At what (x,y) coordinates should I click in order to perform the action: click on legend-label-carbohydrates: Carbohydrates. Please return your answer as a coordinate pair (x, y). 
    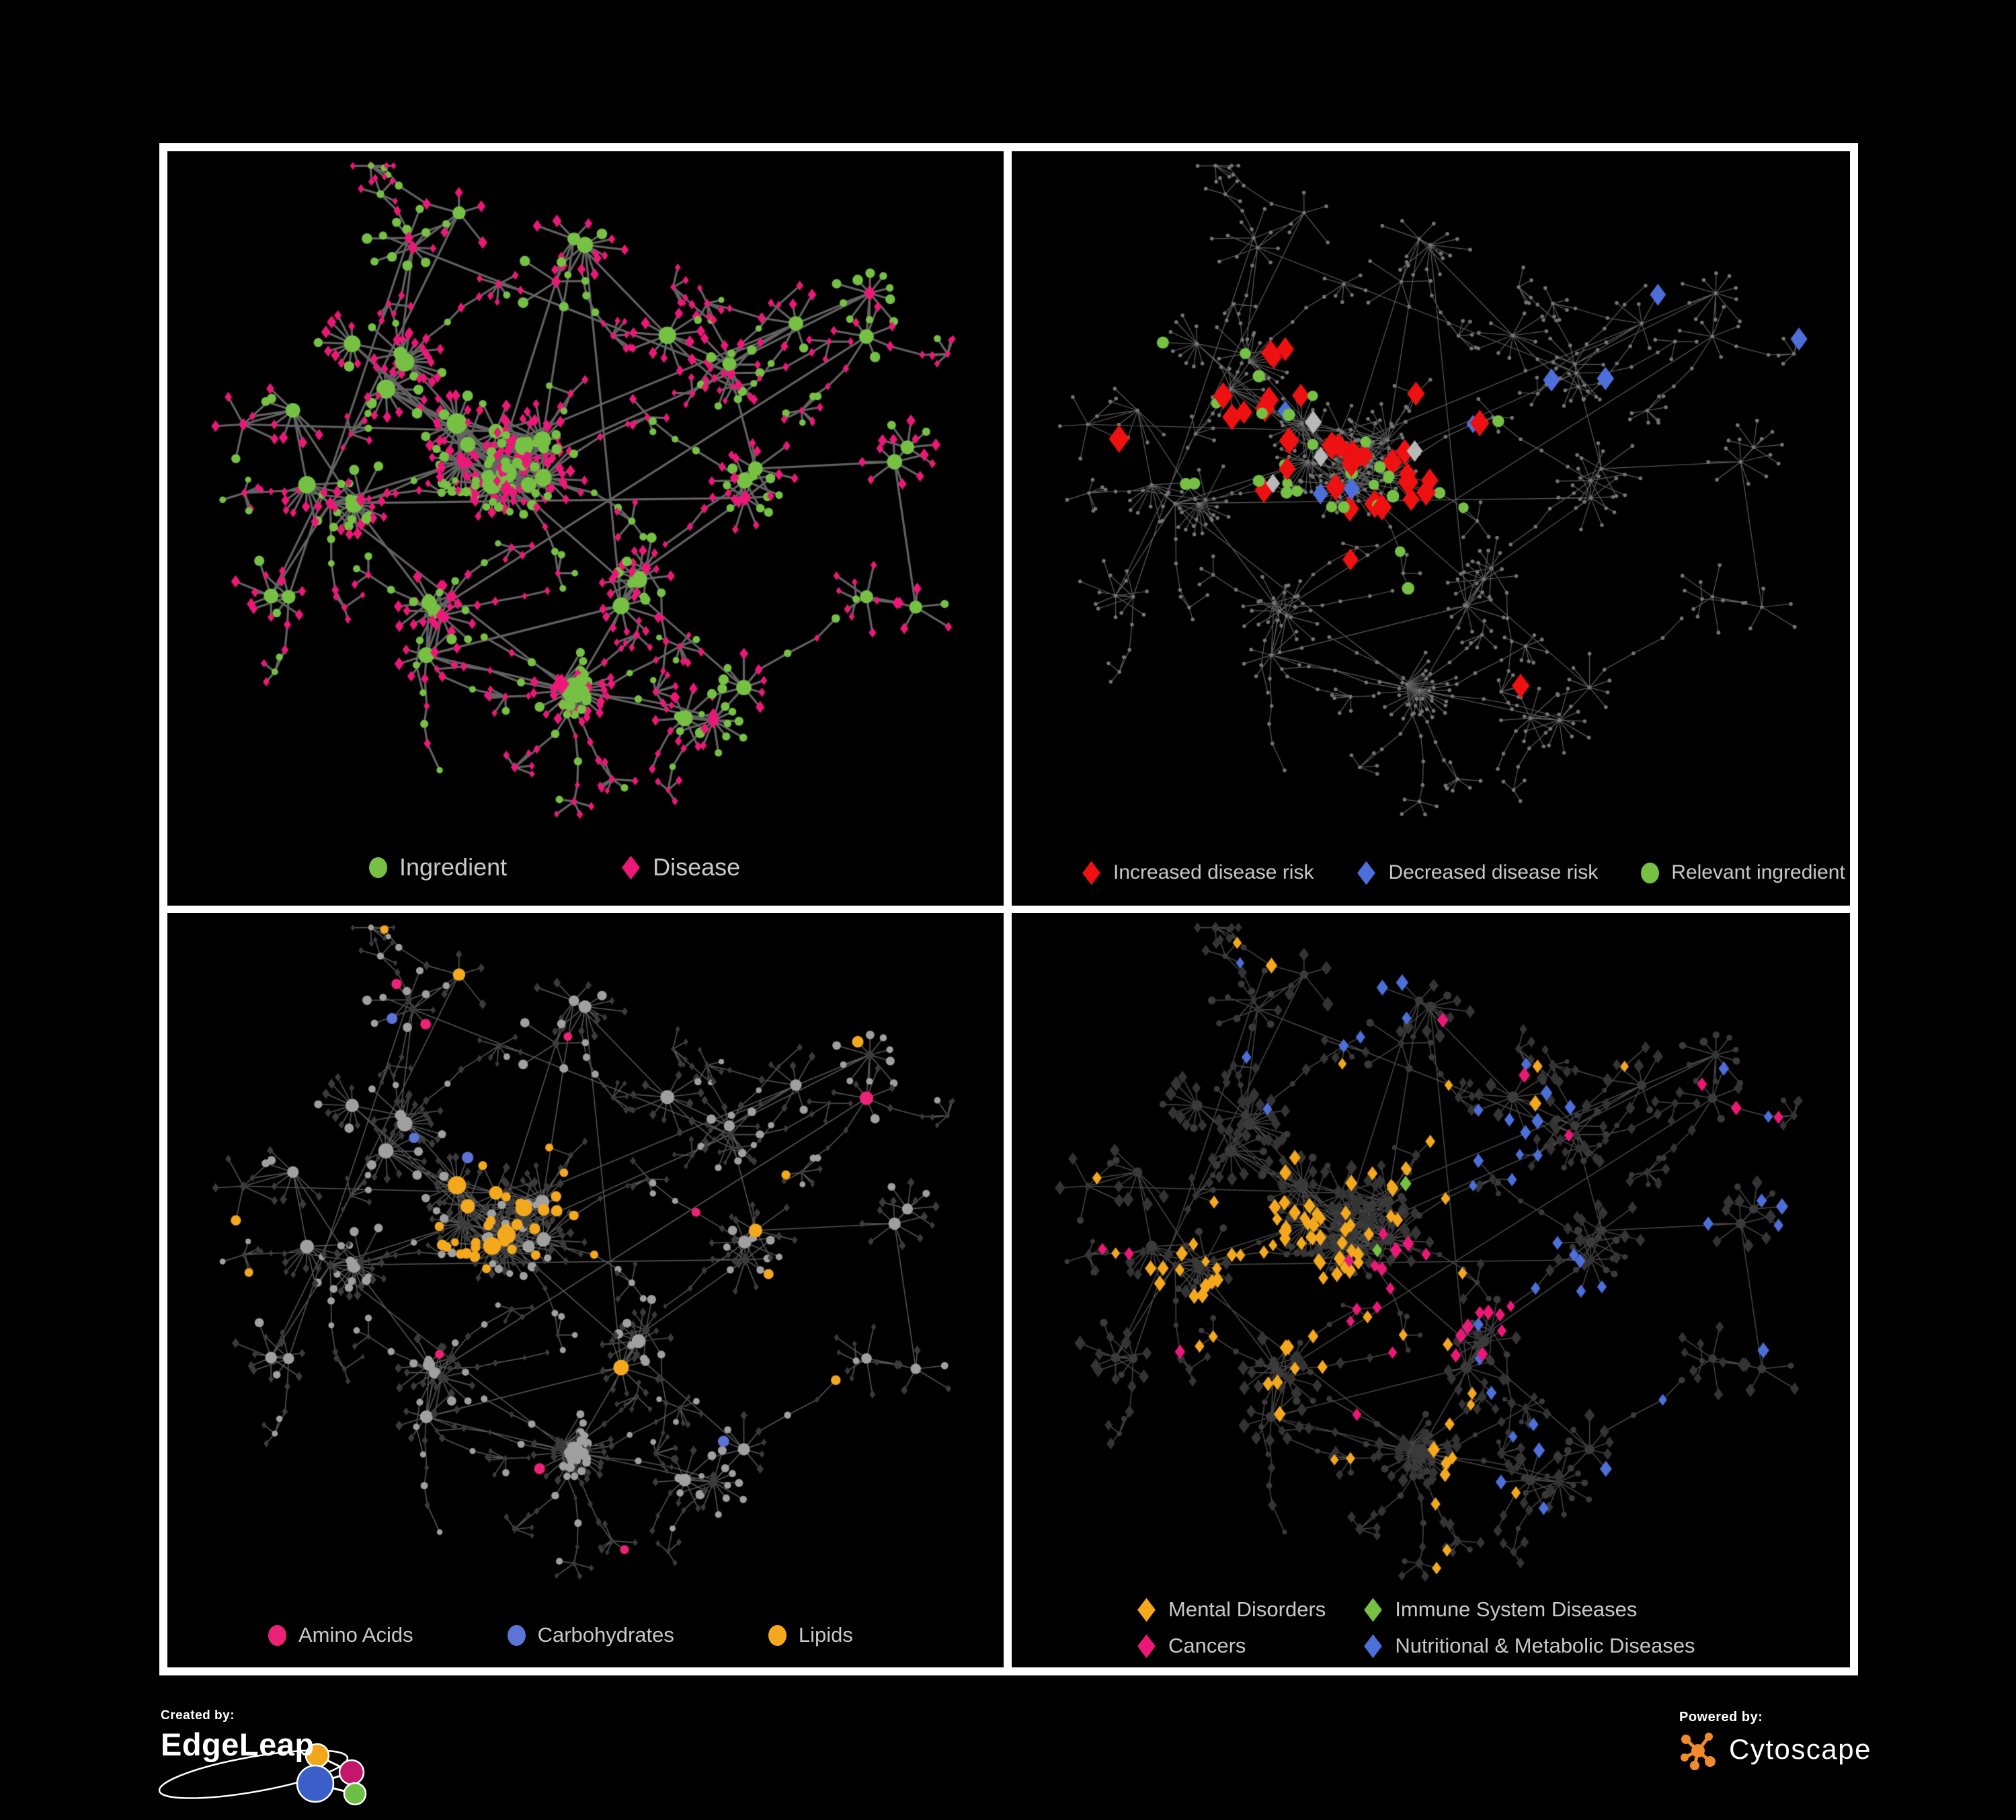
    Looking at the image, I should click on (605, 1635).